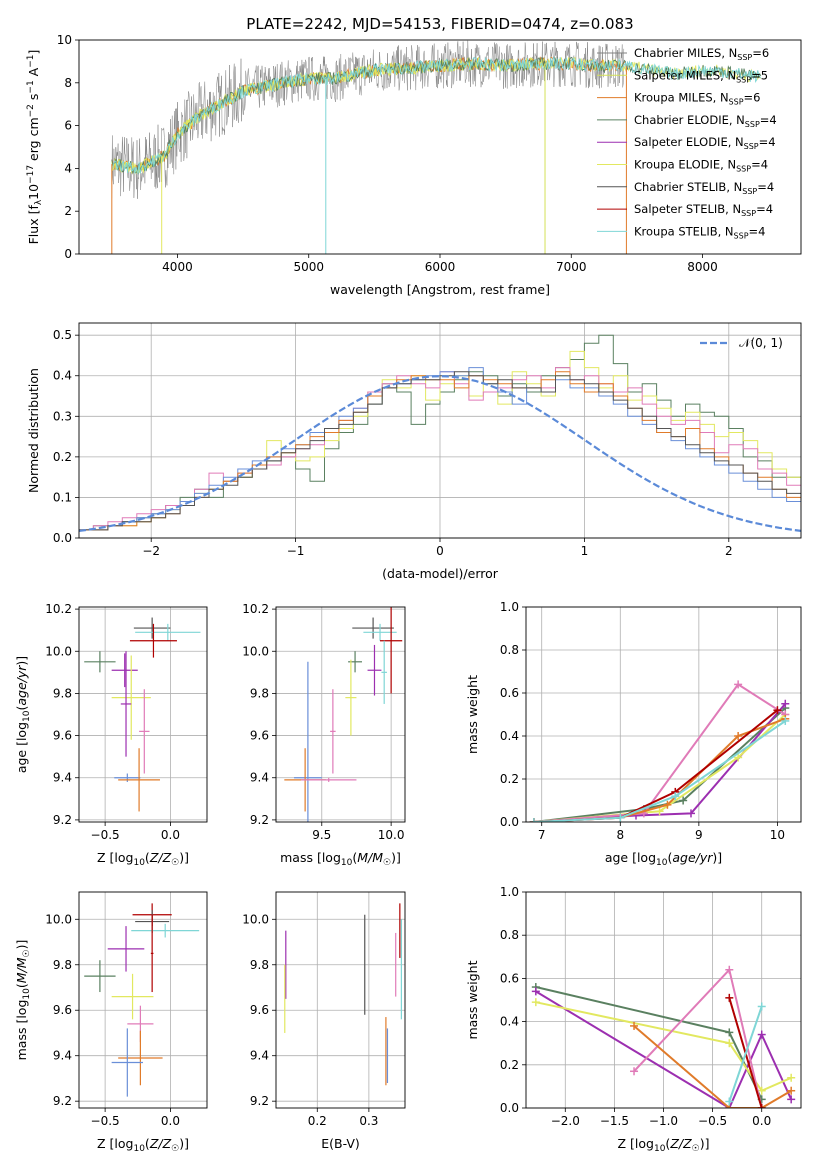 This screenshot has height=1170, width=819. I want to click on x-tick-label: 8, so click(620, 835).